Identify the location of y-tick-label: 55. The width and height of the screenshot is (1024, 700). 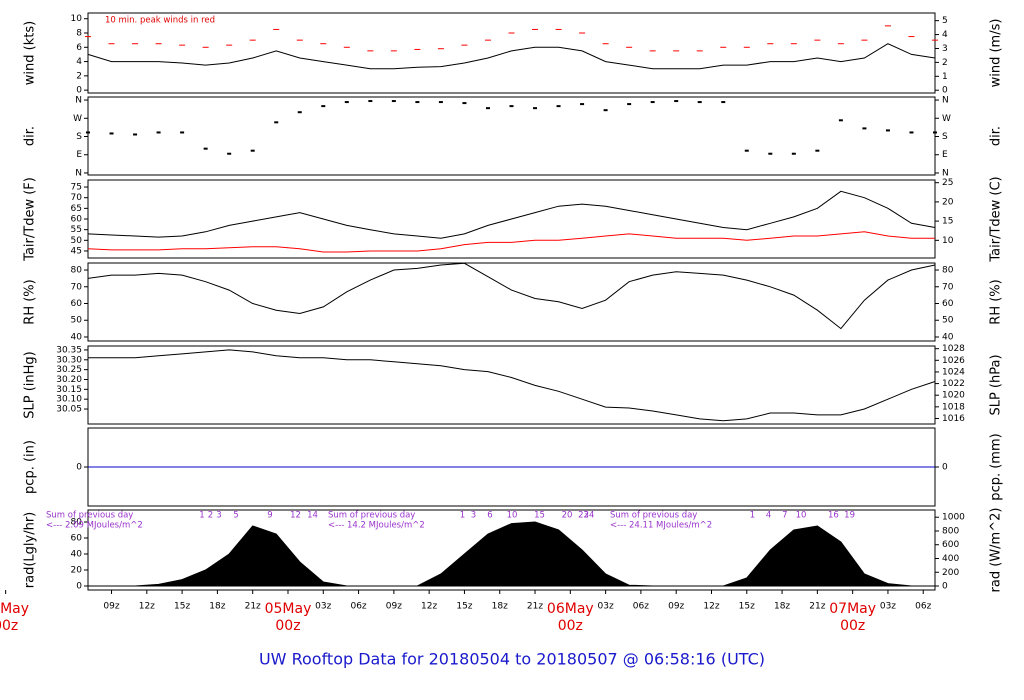
(76, 230).